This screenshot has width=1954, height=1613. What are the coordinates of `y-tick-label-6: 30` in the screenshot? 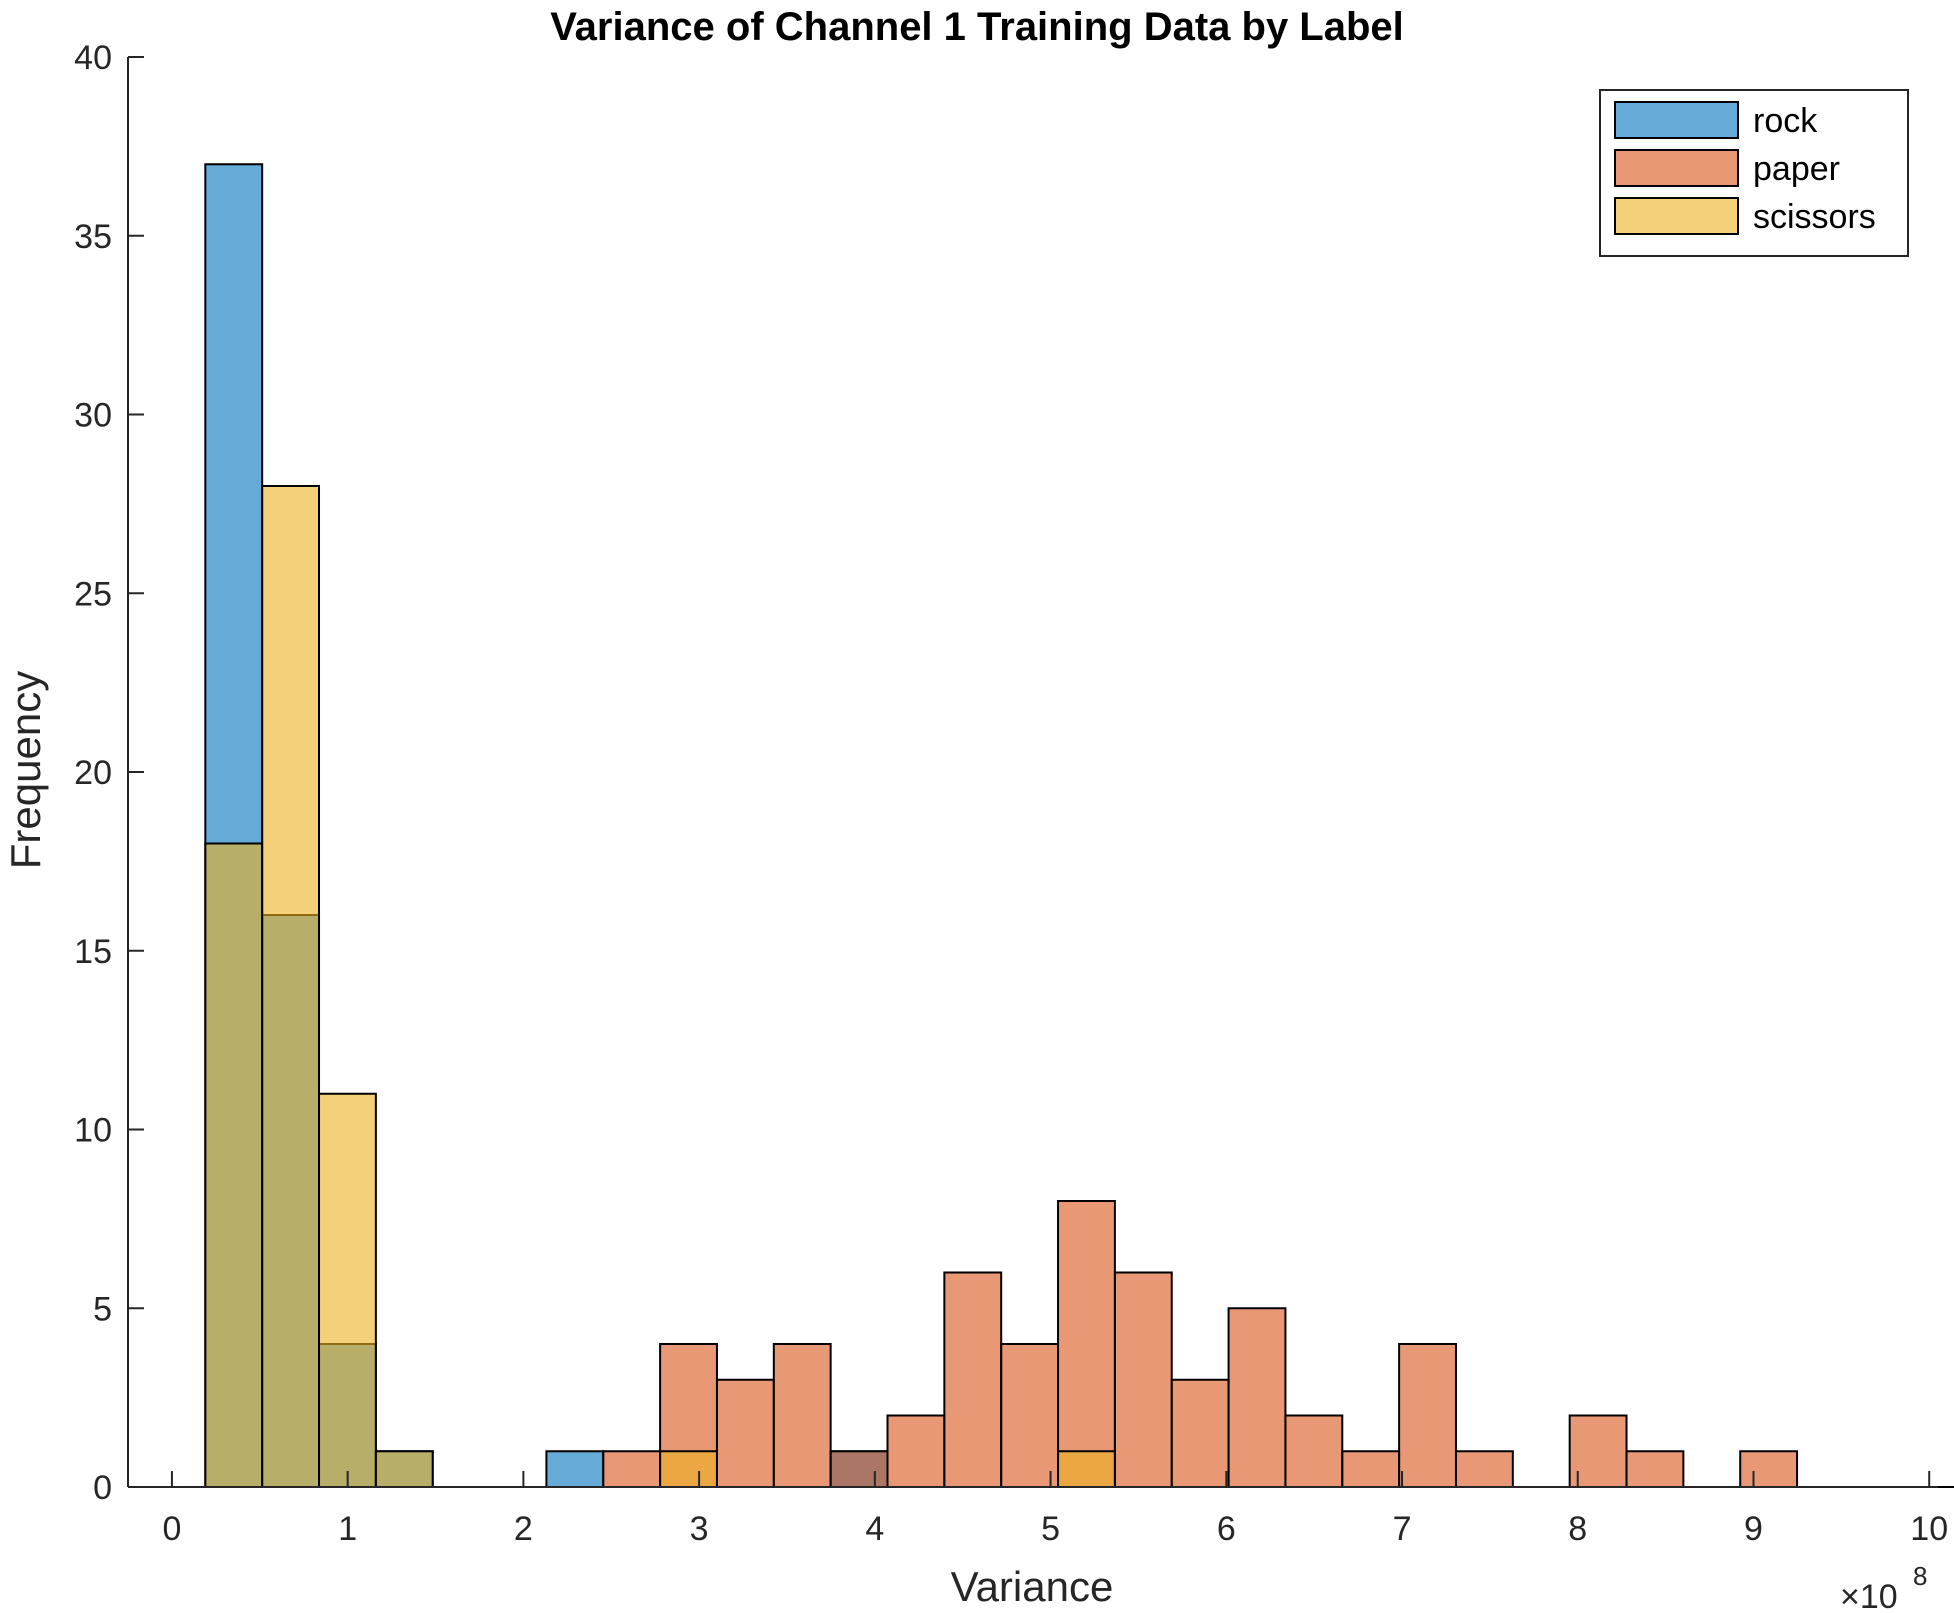 It's located at (93, 416).